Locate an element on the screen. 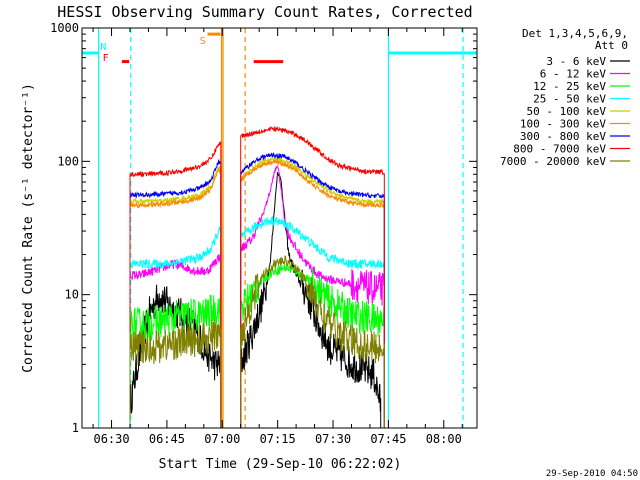 Image resolution: width=640 pixels, height=480 pixels. legend-header-1: Att 0 is located at coordinates (611, 45).